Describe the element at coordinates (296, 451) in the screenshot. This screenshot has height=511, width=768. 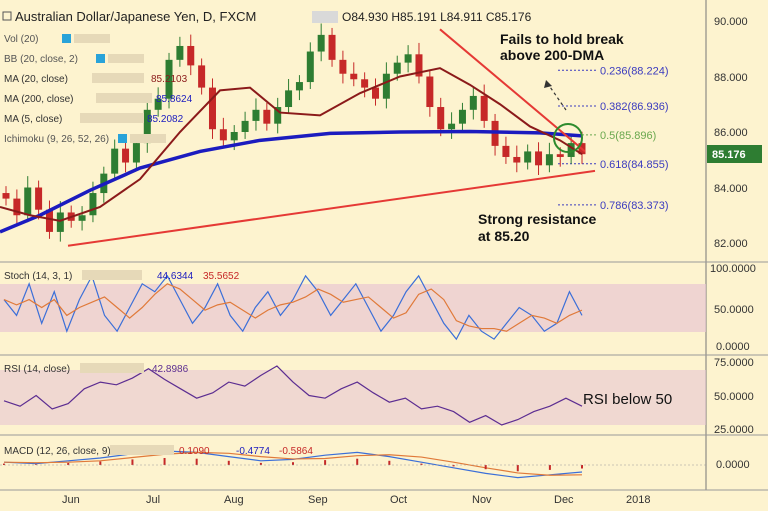
I see `macd-value-3: -0.5864` at that location.